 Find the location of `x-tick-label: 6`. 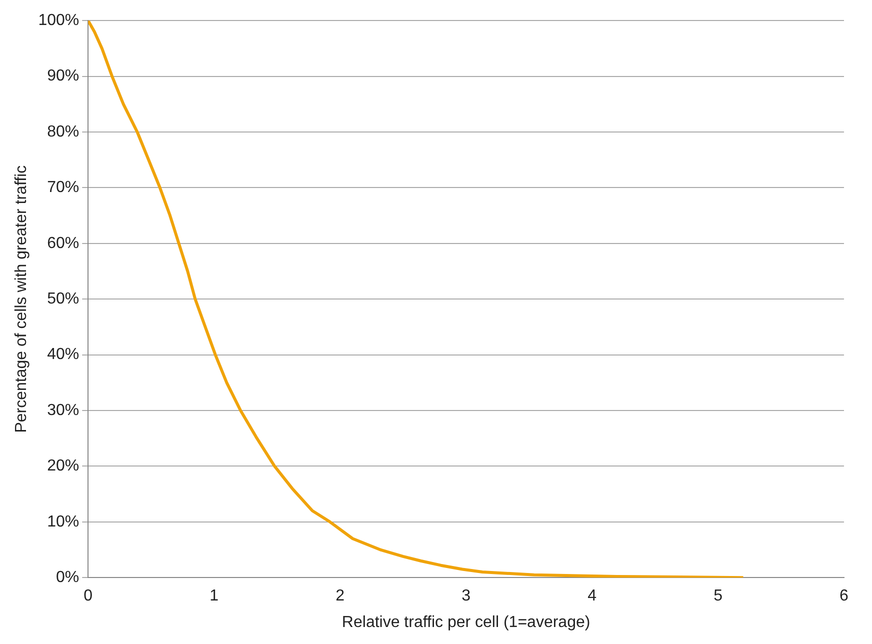

x-tick-label: 6 is located at coordinates (844, 596).